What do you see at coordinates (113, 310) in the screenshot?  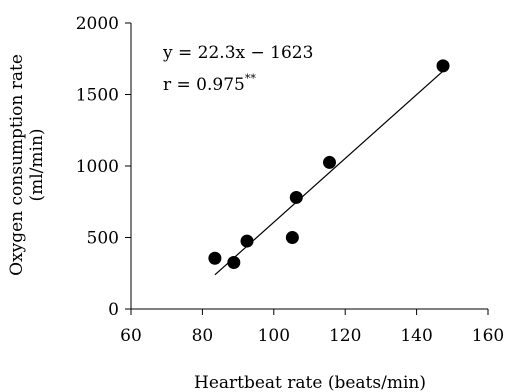 I see `y-tick-label: 0` at bounding box center [113, 310].